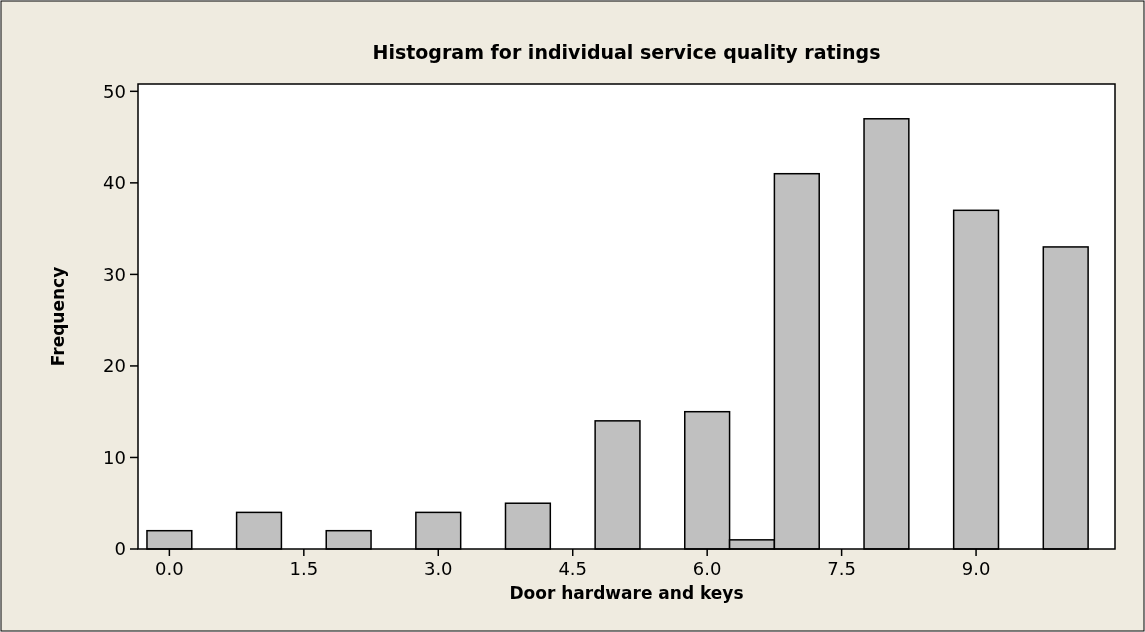 Image resolution: width=1145 pixels, height=632 pixels. Describe the element at coordinates (707, 568) in the screenshot. I see `x-tick-label: 6.0` at that location.